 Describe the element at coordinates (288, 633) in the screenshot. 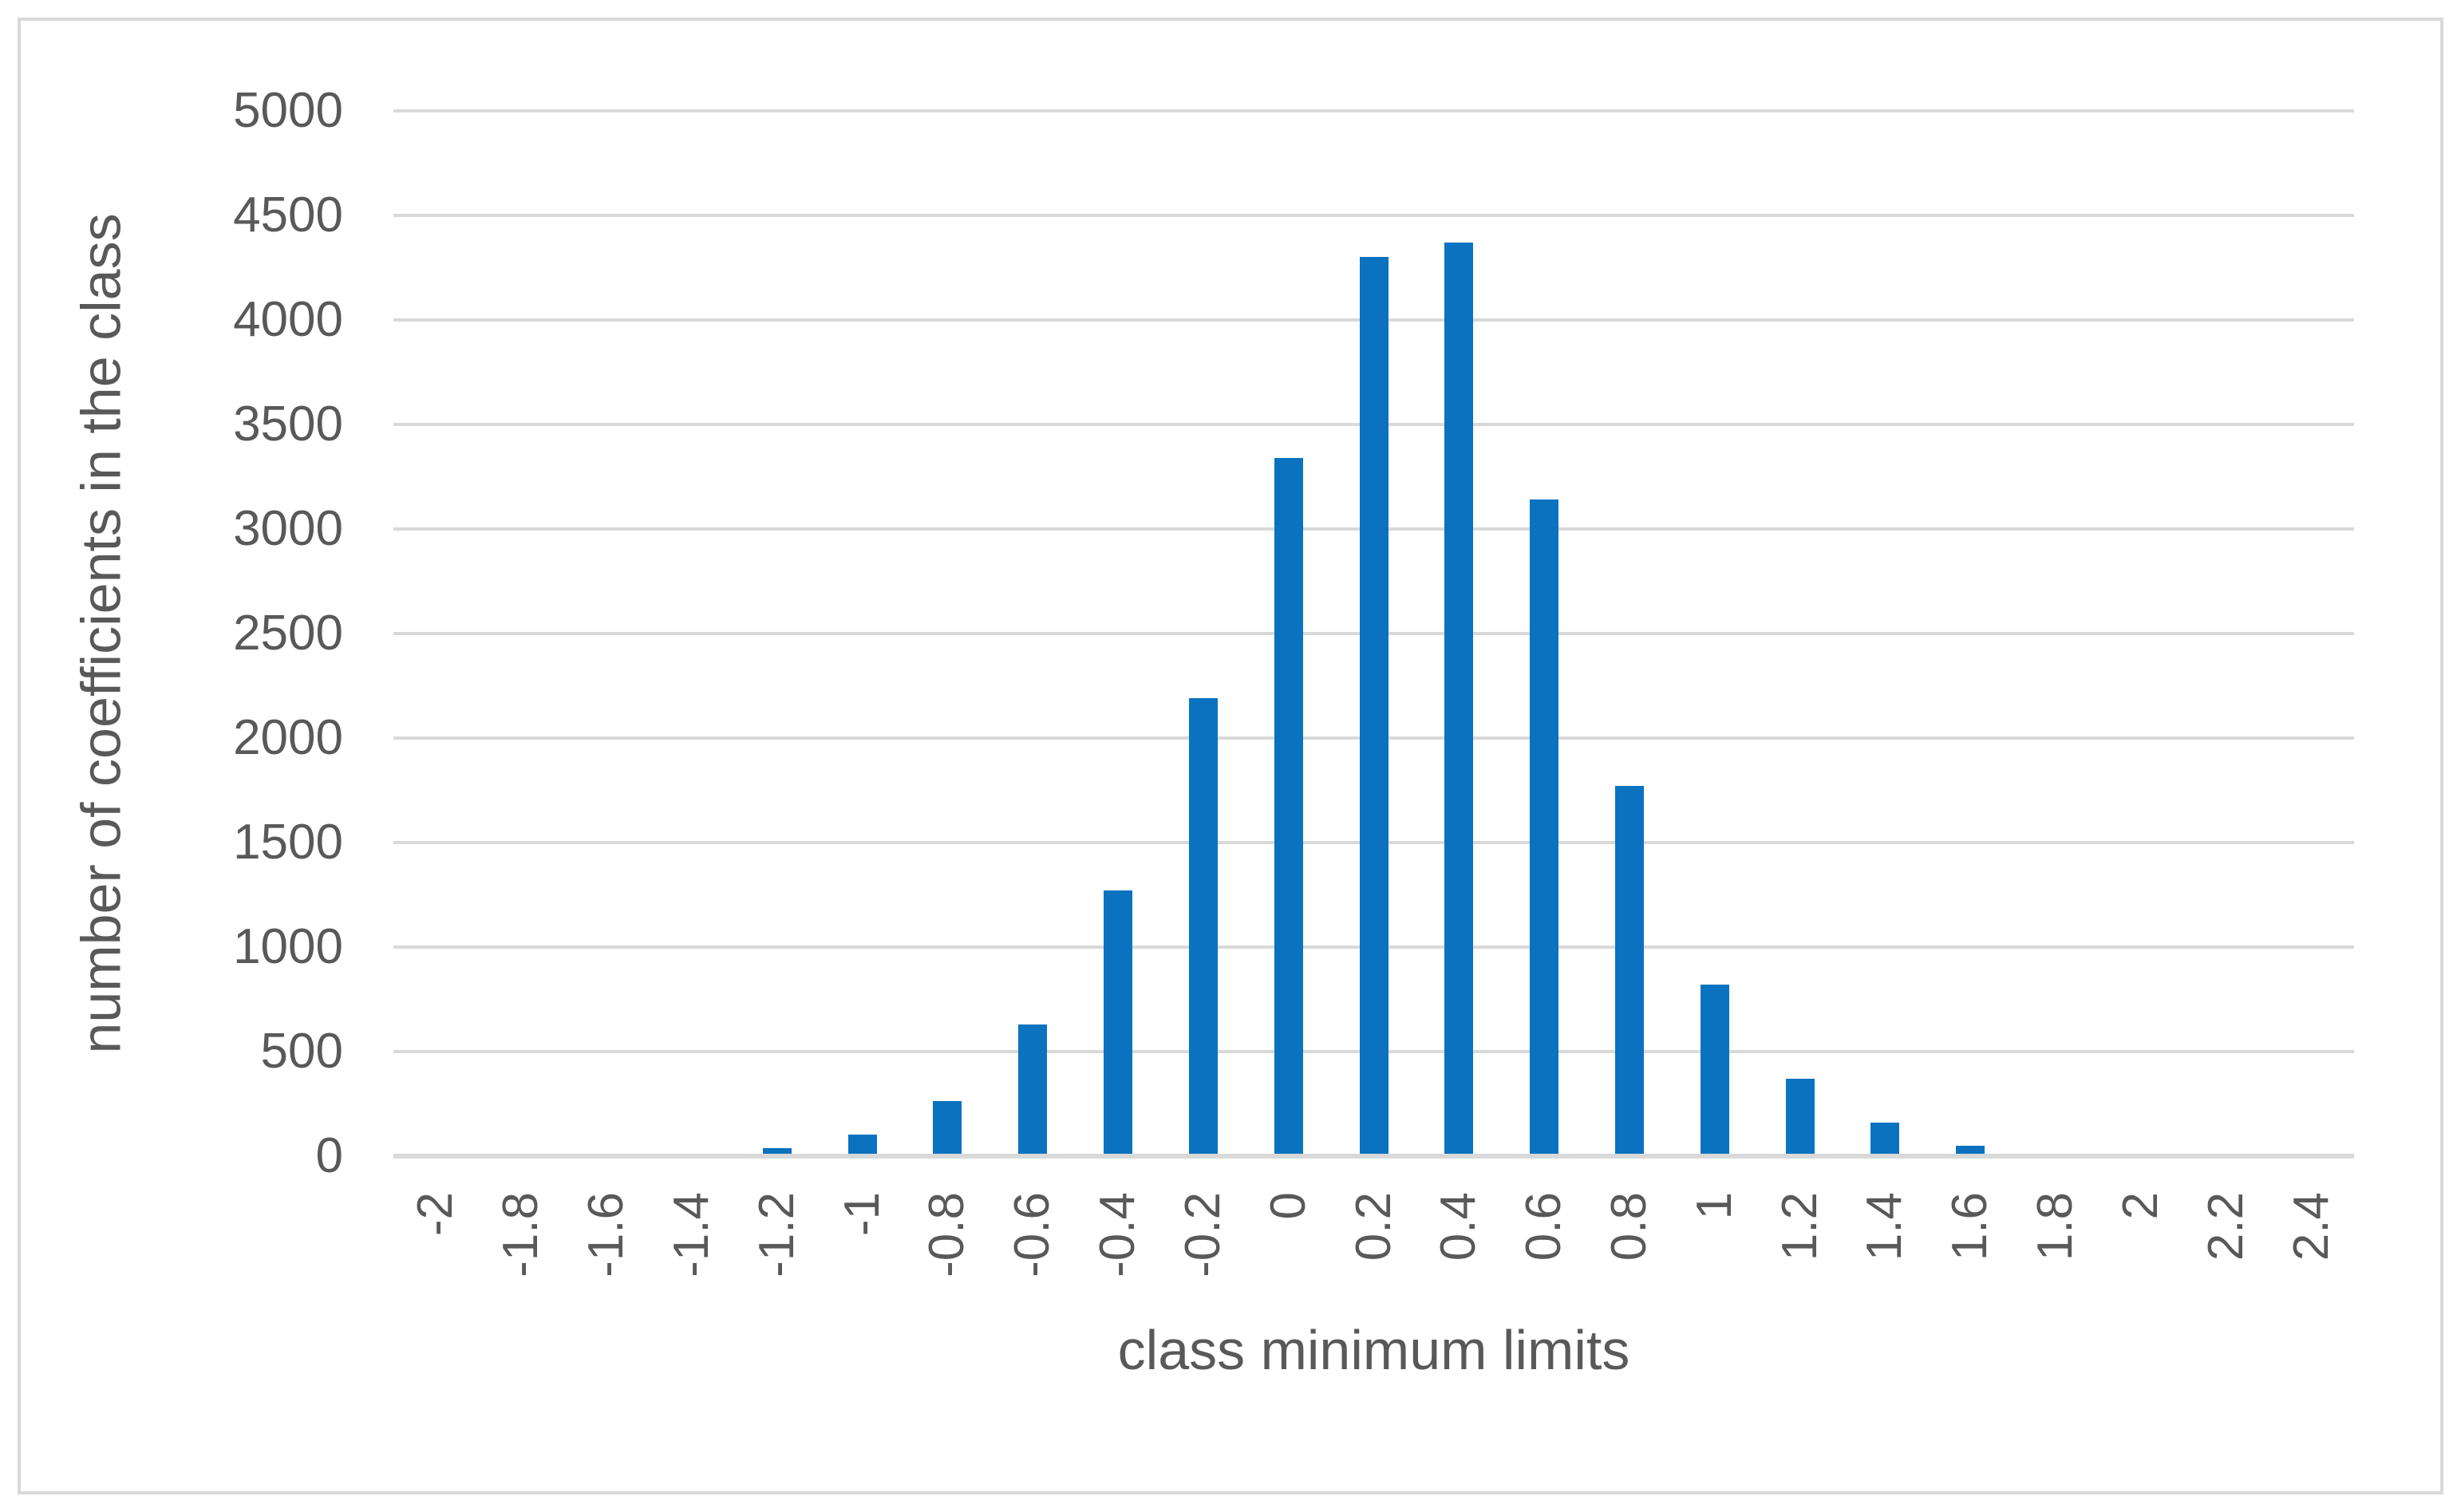

I see `y-tick-label: 2500` at that location.